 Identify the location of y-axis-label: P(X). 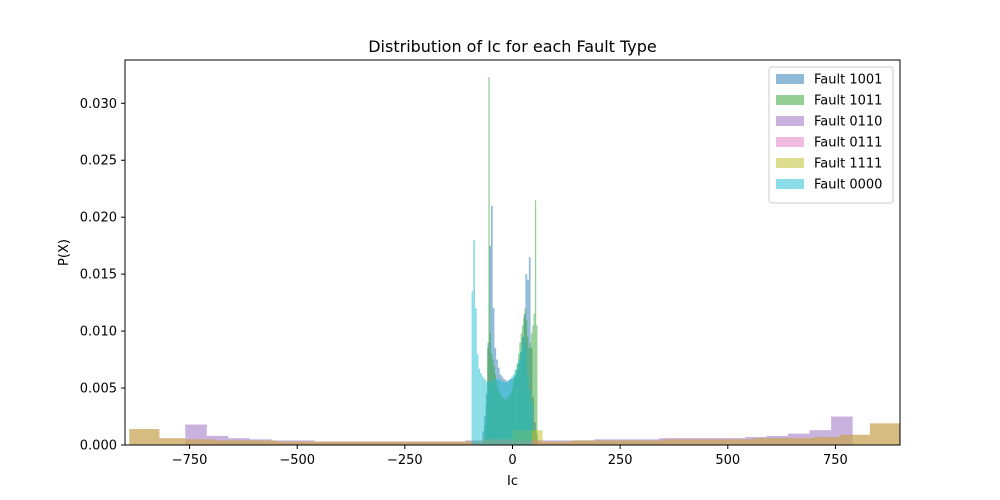
(64, 252).